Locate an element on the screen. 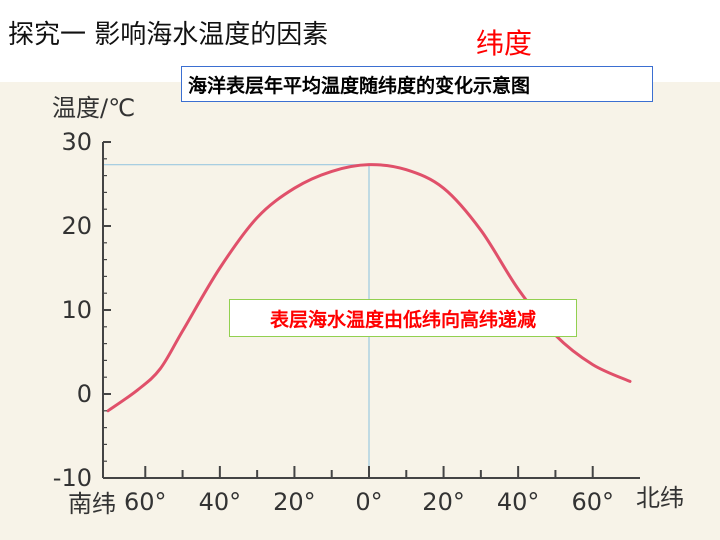 The height and width of the screenshot is (540, 720). slide-title: 探究一 影响海水温度的因素 is located at coordinates (168, 35).